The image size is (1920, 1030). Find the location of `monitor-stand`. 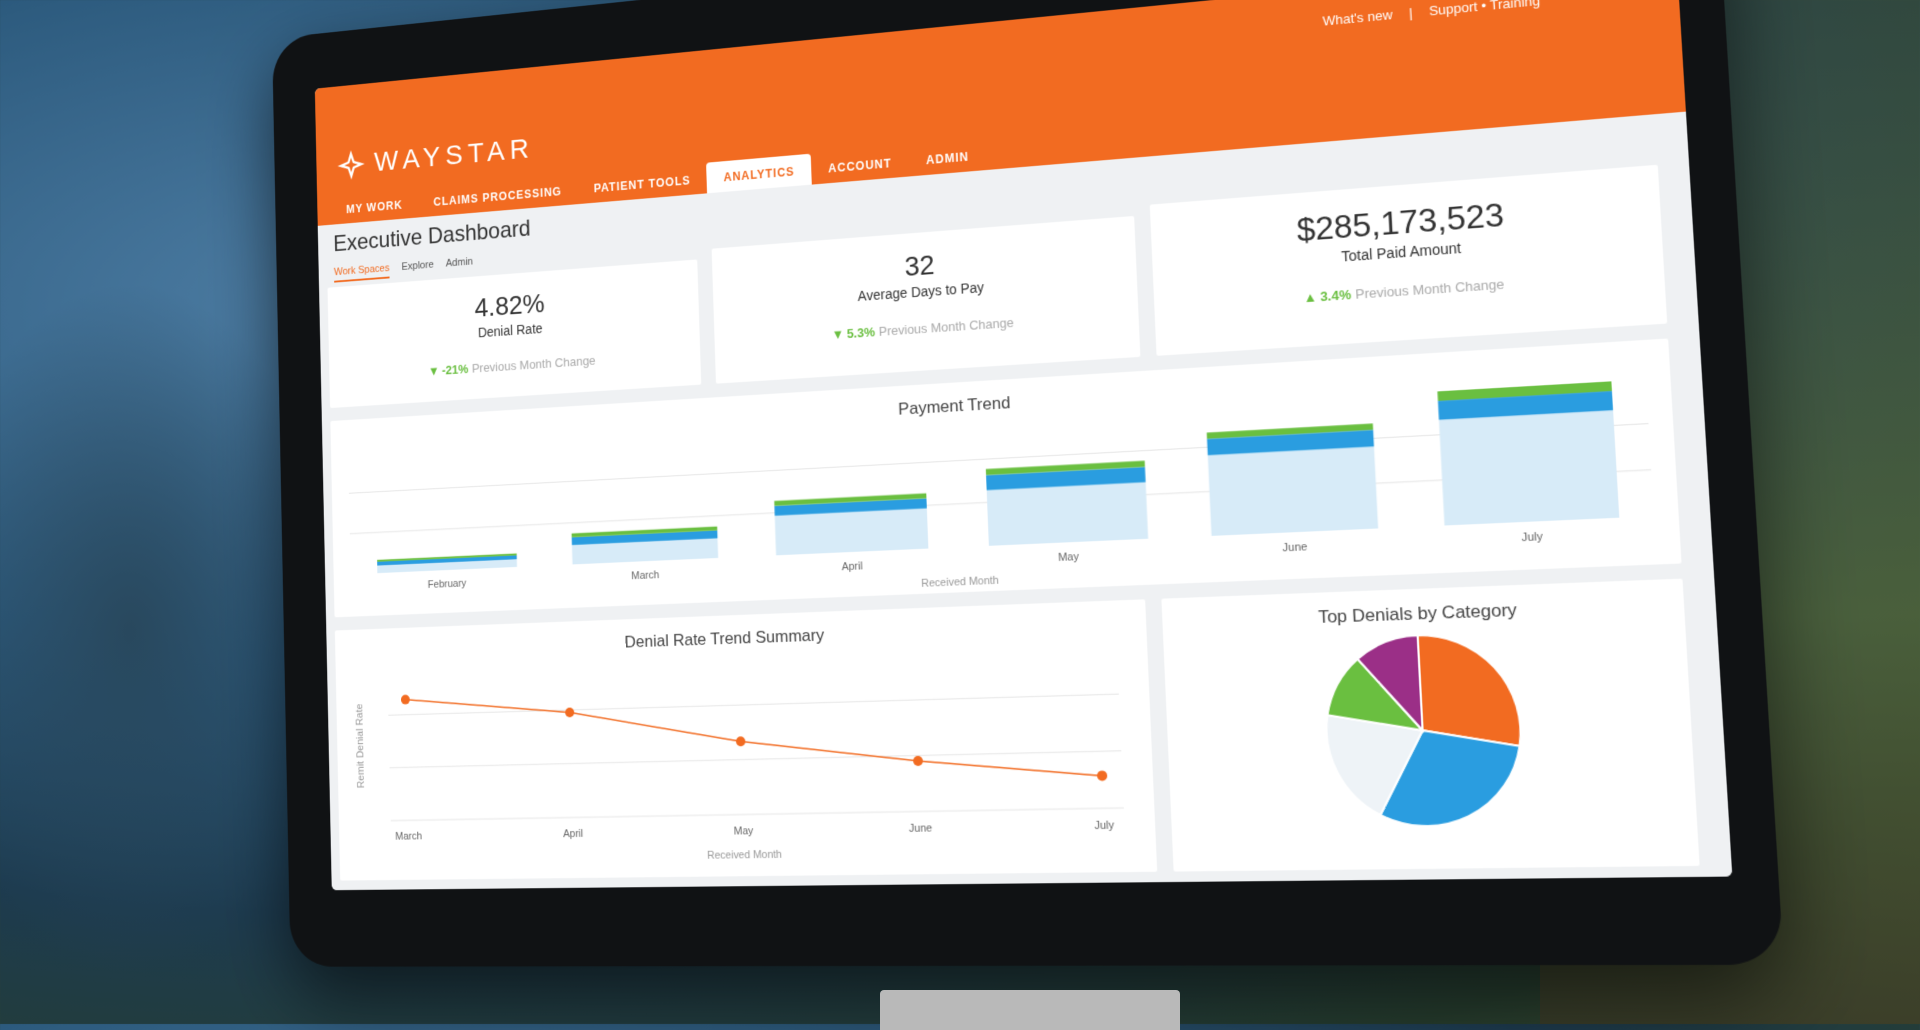

monitor-stand is located at coordinates (1030, 1010).